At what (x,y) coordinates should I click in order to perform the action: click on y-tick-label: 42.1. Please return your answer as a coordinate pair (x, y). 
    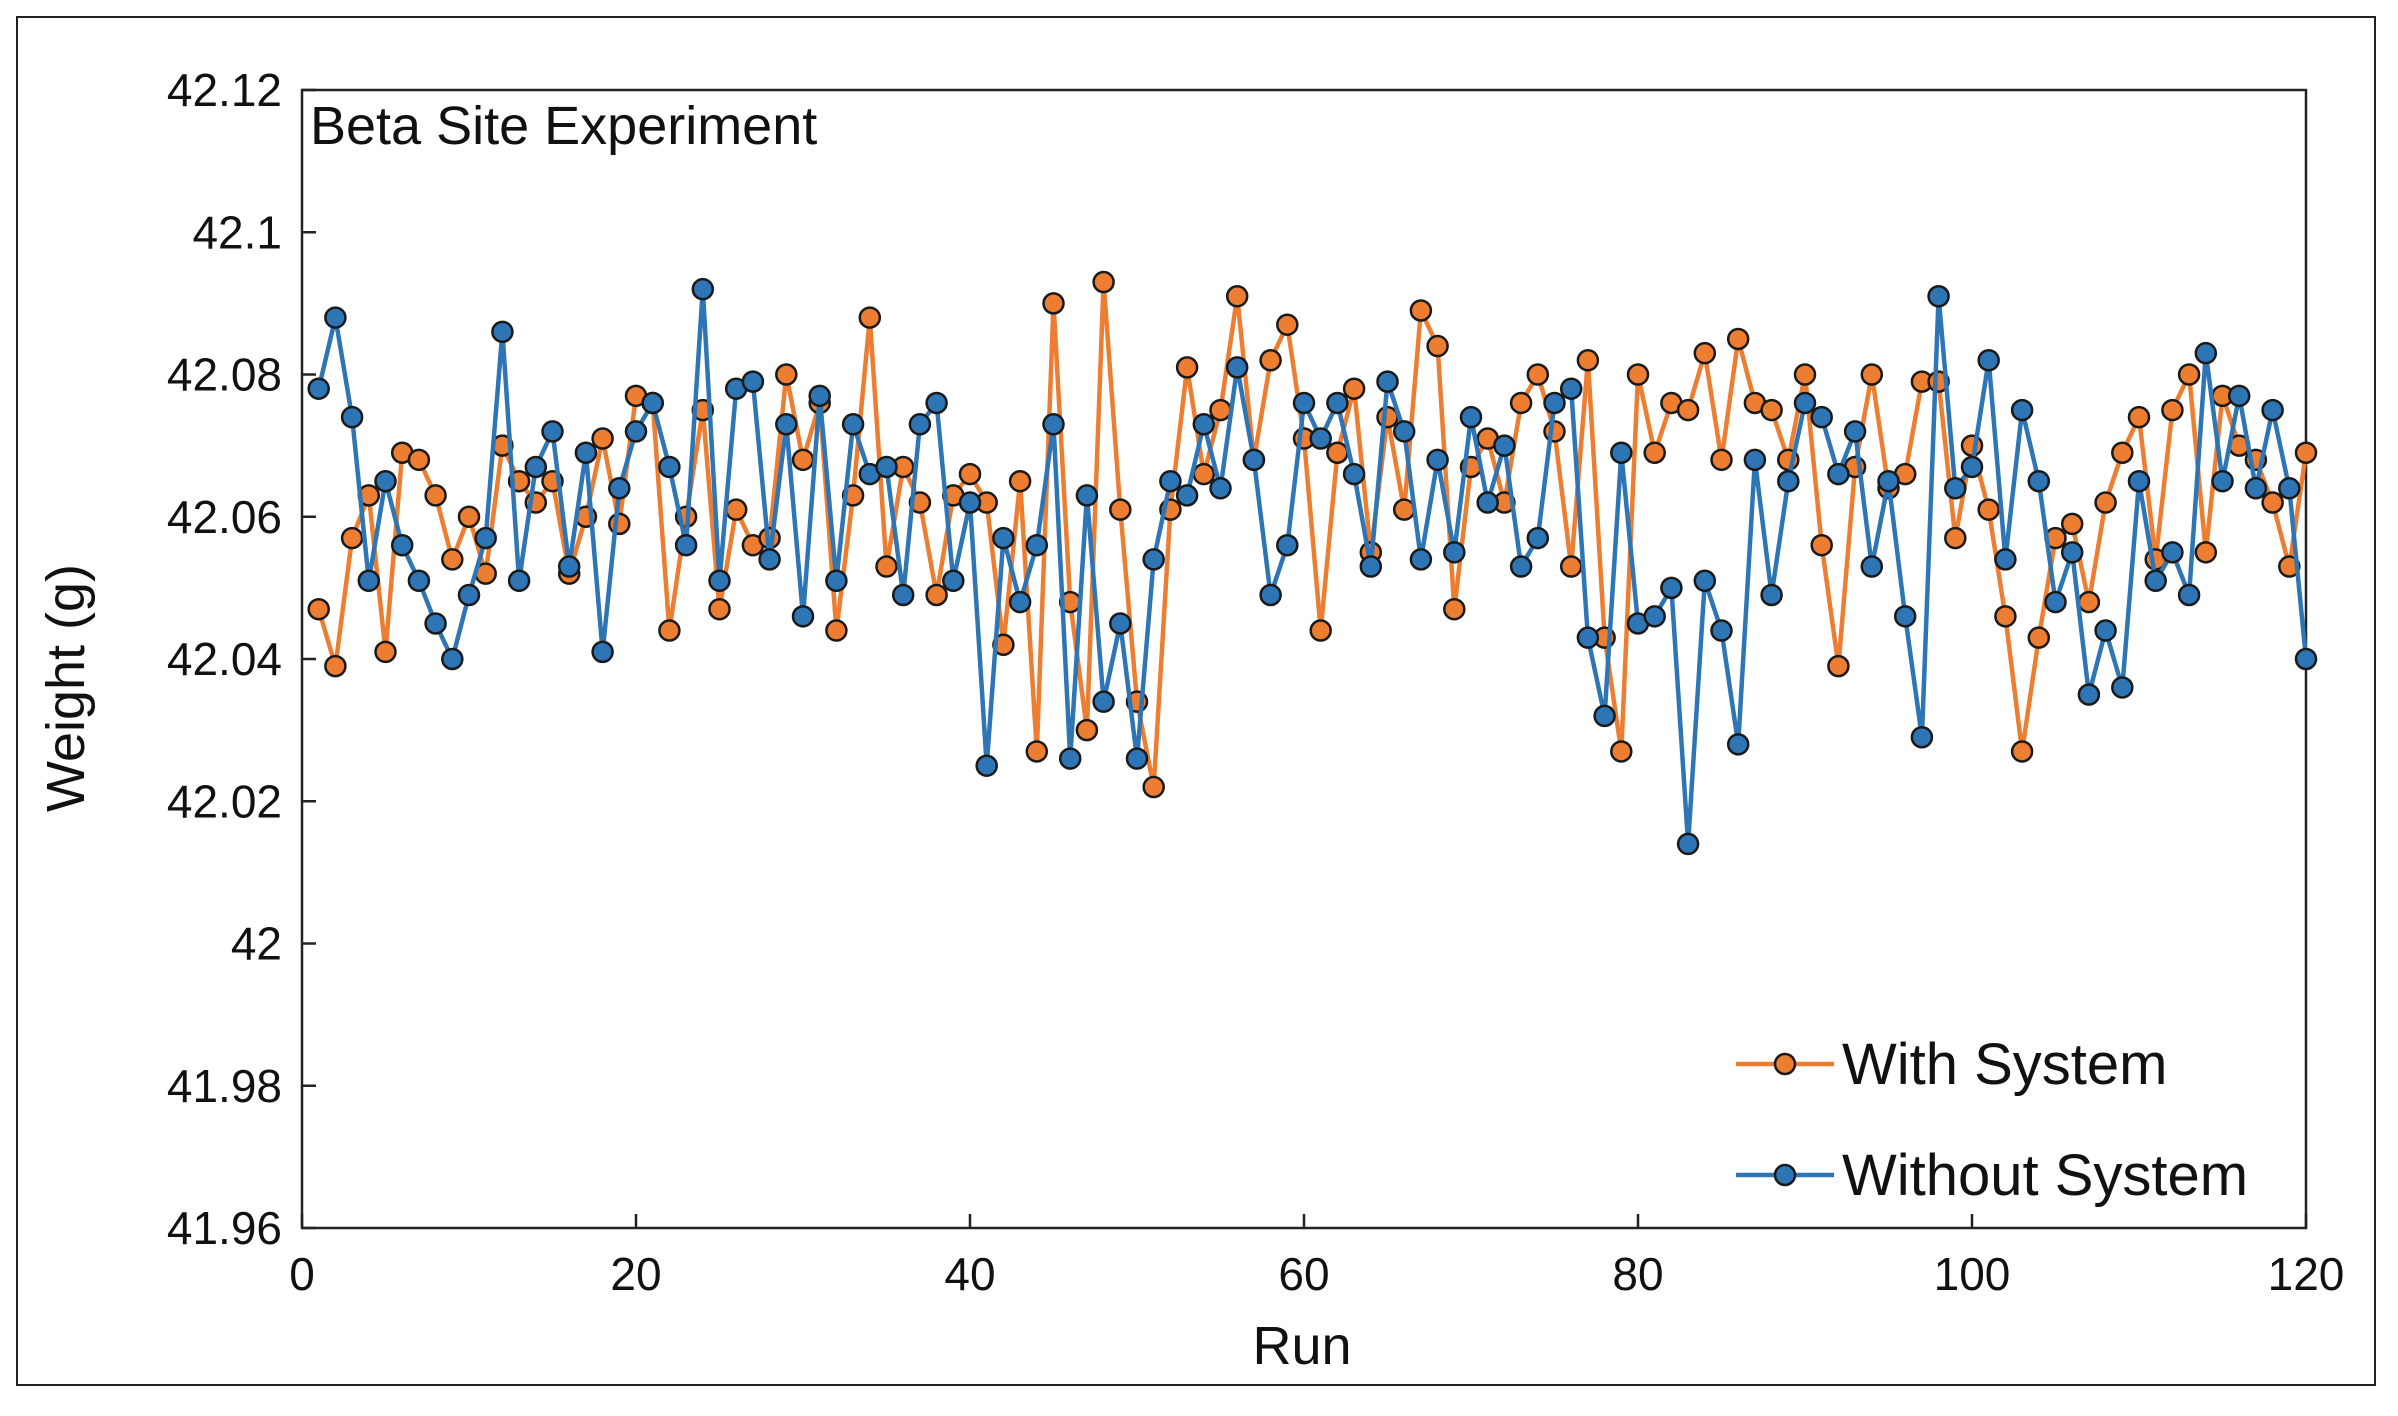
    Looking at the image, I should click on (237, 232).